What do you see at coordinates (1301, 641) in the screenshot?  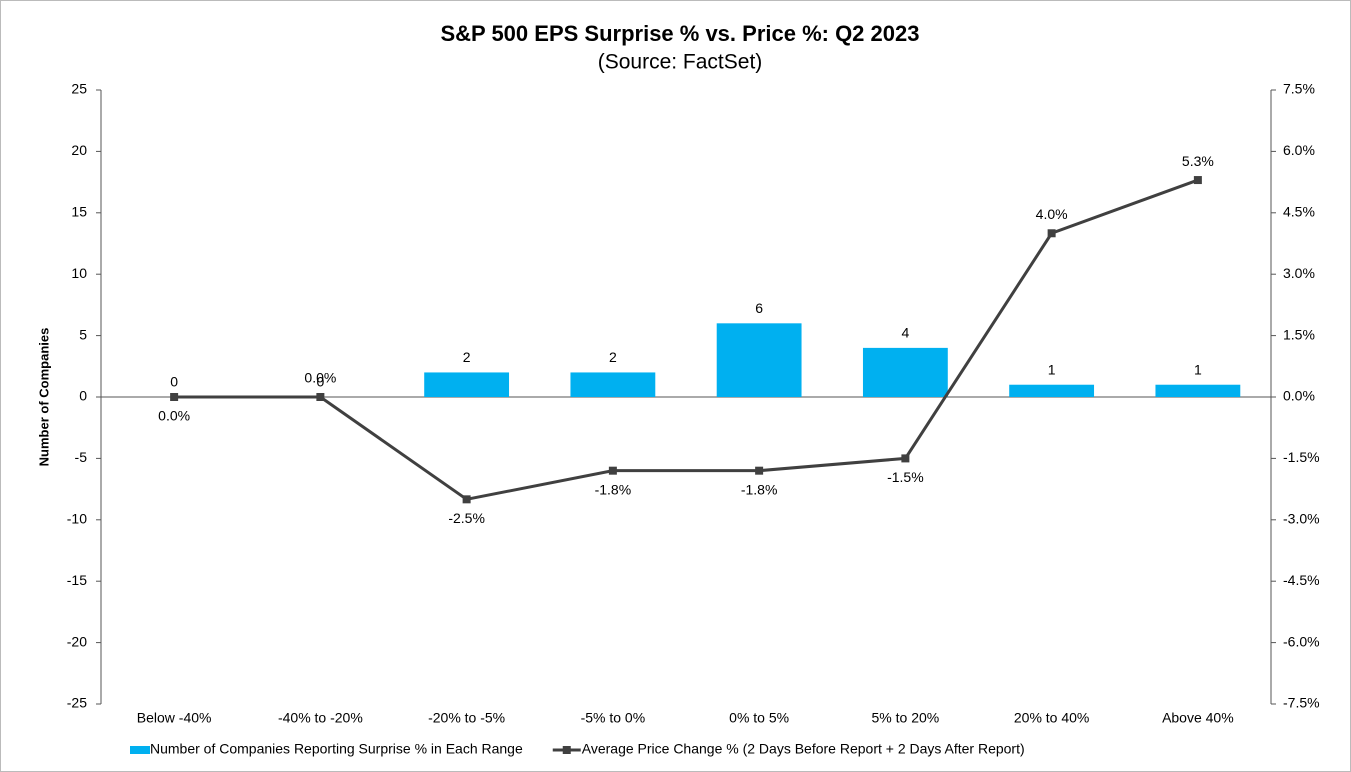 I see `y2-tick-label: -6.0%` at bounding box center [1301, 641].